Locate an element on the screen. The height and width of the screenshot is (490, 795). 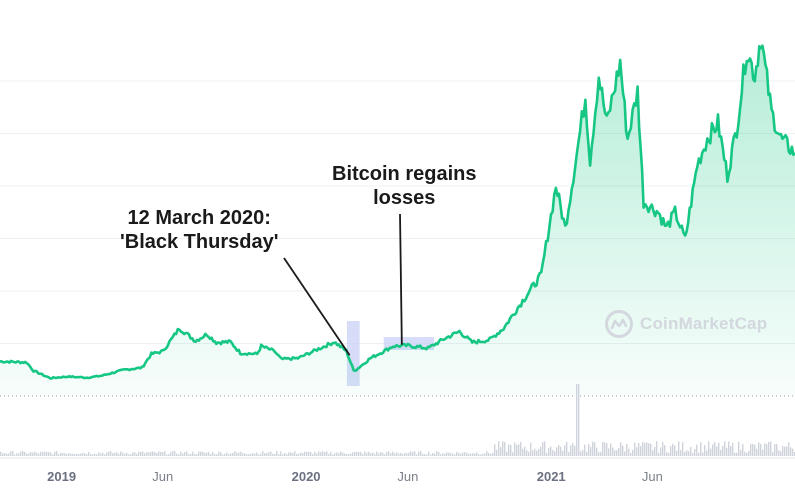
black-thursday-leader is located at coordinates (317, 306).